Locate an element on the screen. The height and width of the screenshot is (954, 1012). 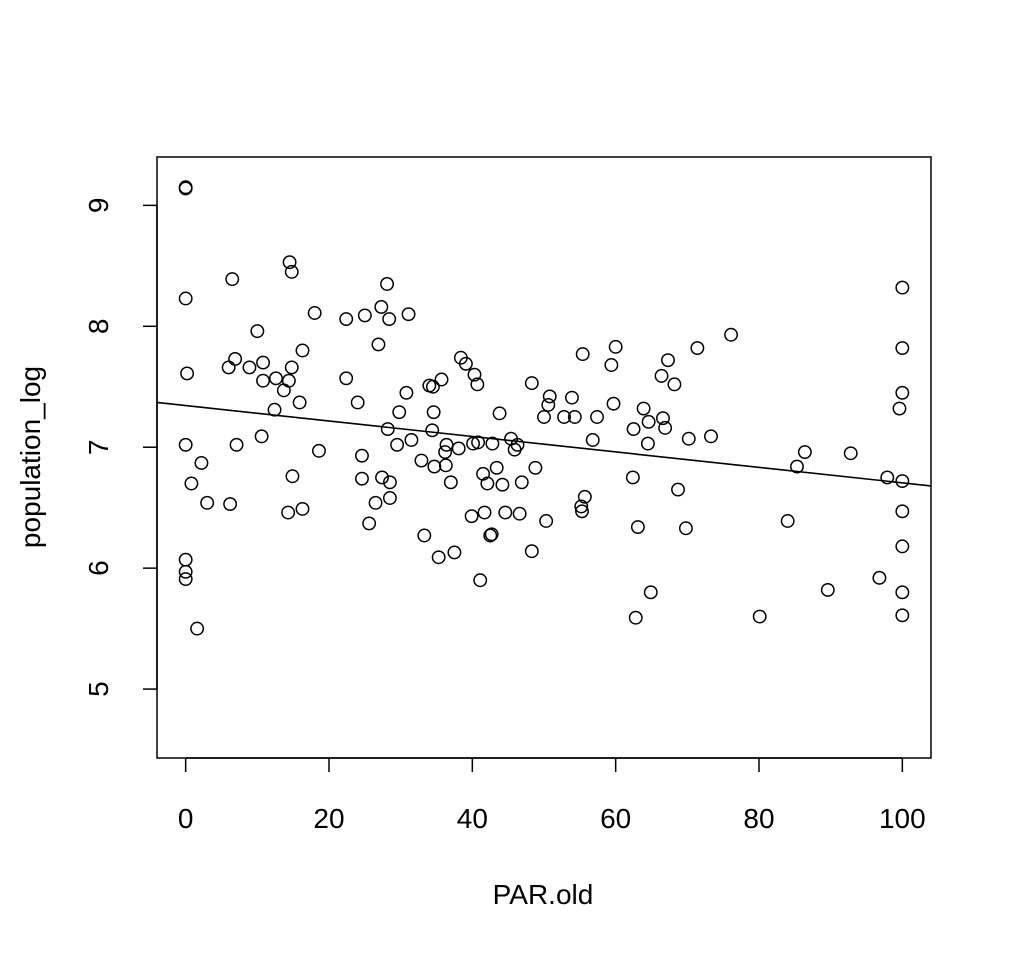
y-tick-label: 6 is located at coordinates (98, 568).